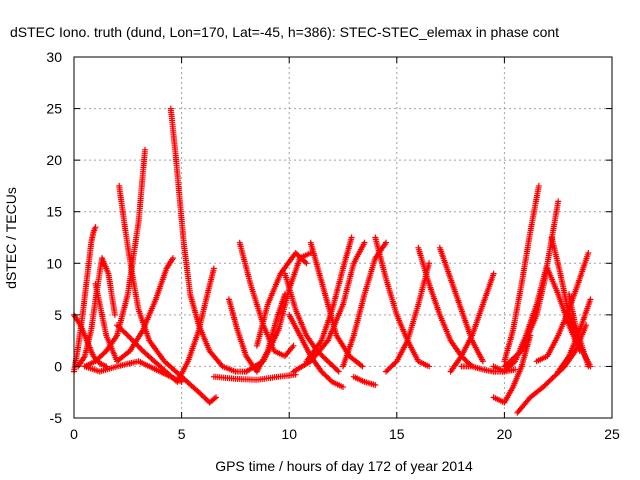 The height and width of the screenshot is (480, 640). I want to click on y-tick-label: 15, so click(54, 212).